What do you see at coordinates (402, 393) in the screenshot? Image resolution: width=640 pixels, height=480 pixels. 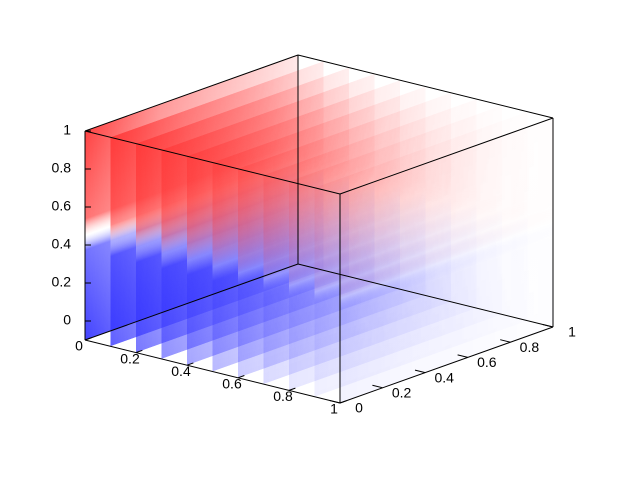 I see `y-tick-label: 0.2` at bounding box center [402, 393].